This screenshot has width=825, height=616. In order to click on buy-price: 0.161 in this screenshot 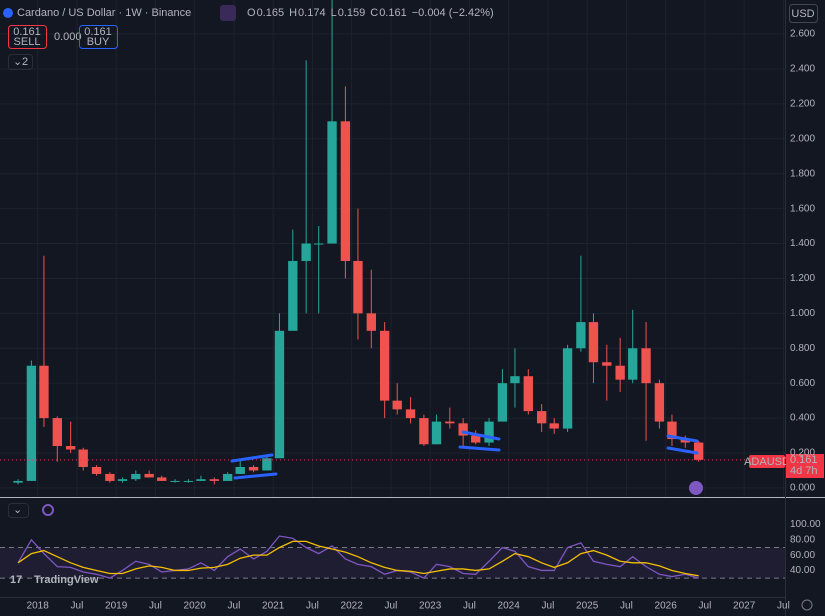, I will do `click(98, 32)`.